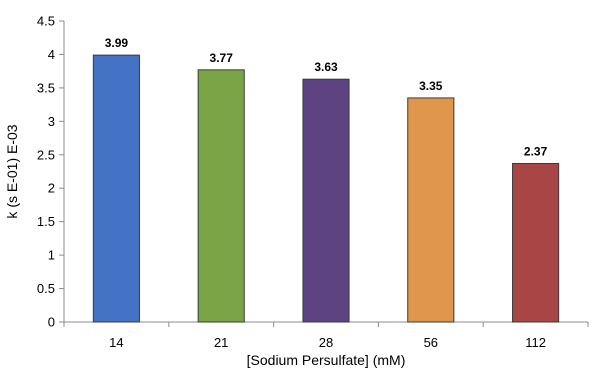 This screenshot has width=597, height=372. What do you see at coordinates (431, 342) in the screenshot?
I see `x-tick-label-56: 56` at bounding box center [431, 342].